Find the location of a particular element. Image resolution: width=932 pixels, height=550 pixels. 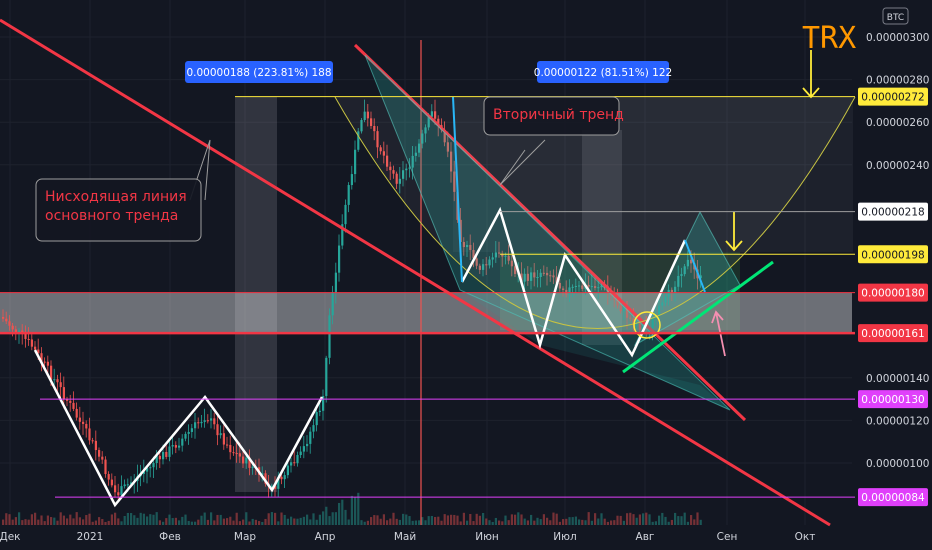

uptrend-support-line is located at coordinates (698, 317).